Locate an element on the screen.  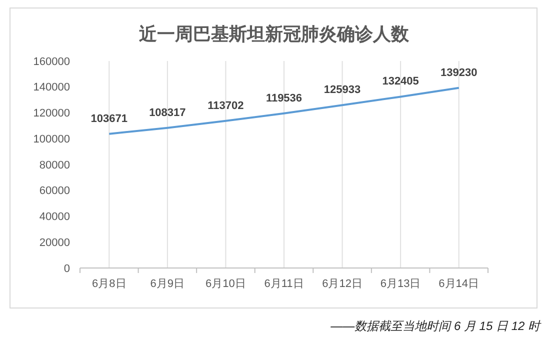
x-tick-label: 6月10日 is located at coordinates (226, 284).